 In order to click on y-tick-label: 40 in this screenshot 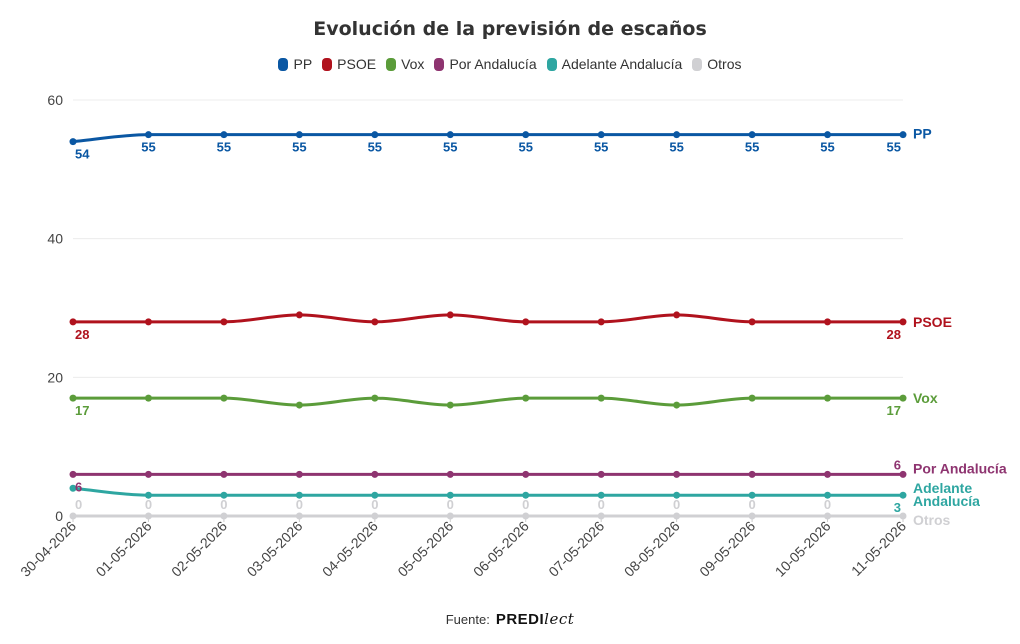, I will do `click(55, 239)`.